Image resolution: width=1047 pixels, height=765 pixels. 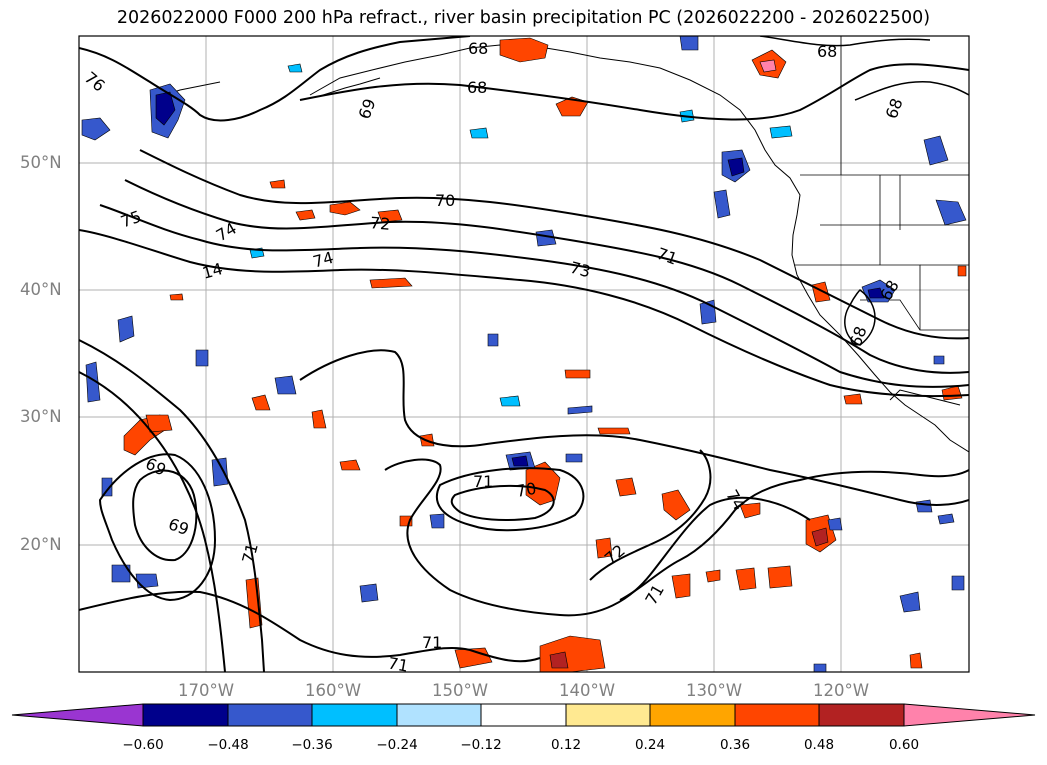 I want to click on colorbar, so click(x=523, y=715).